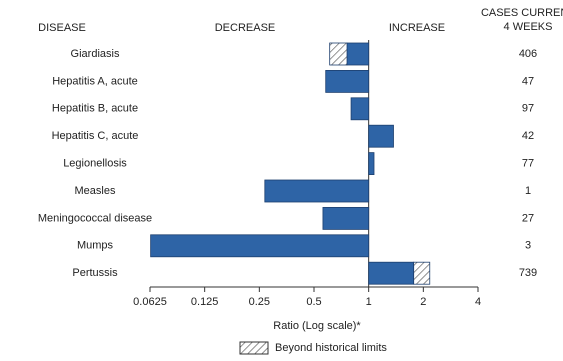  Describe the element at coordinates (95, 54) in the screenshot. I see `category-label: Giardiasis` at that location.